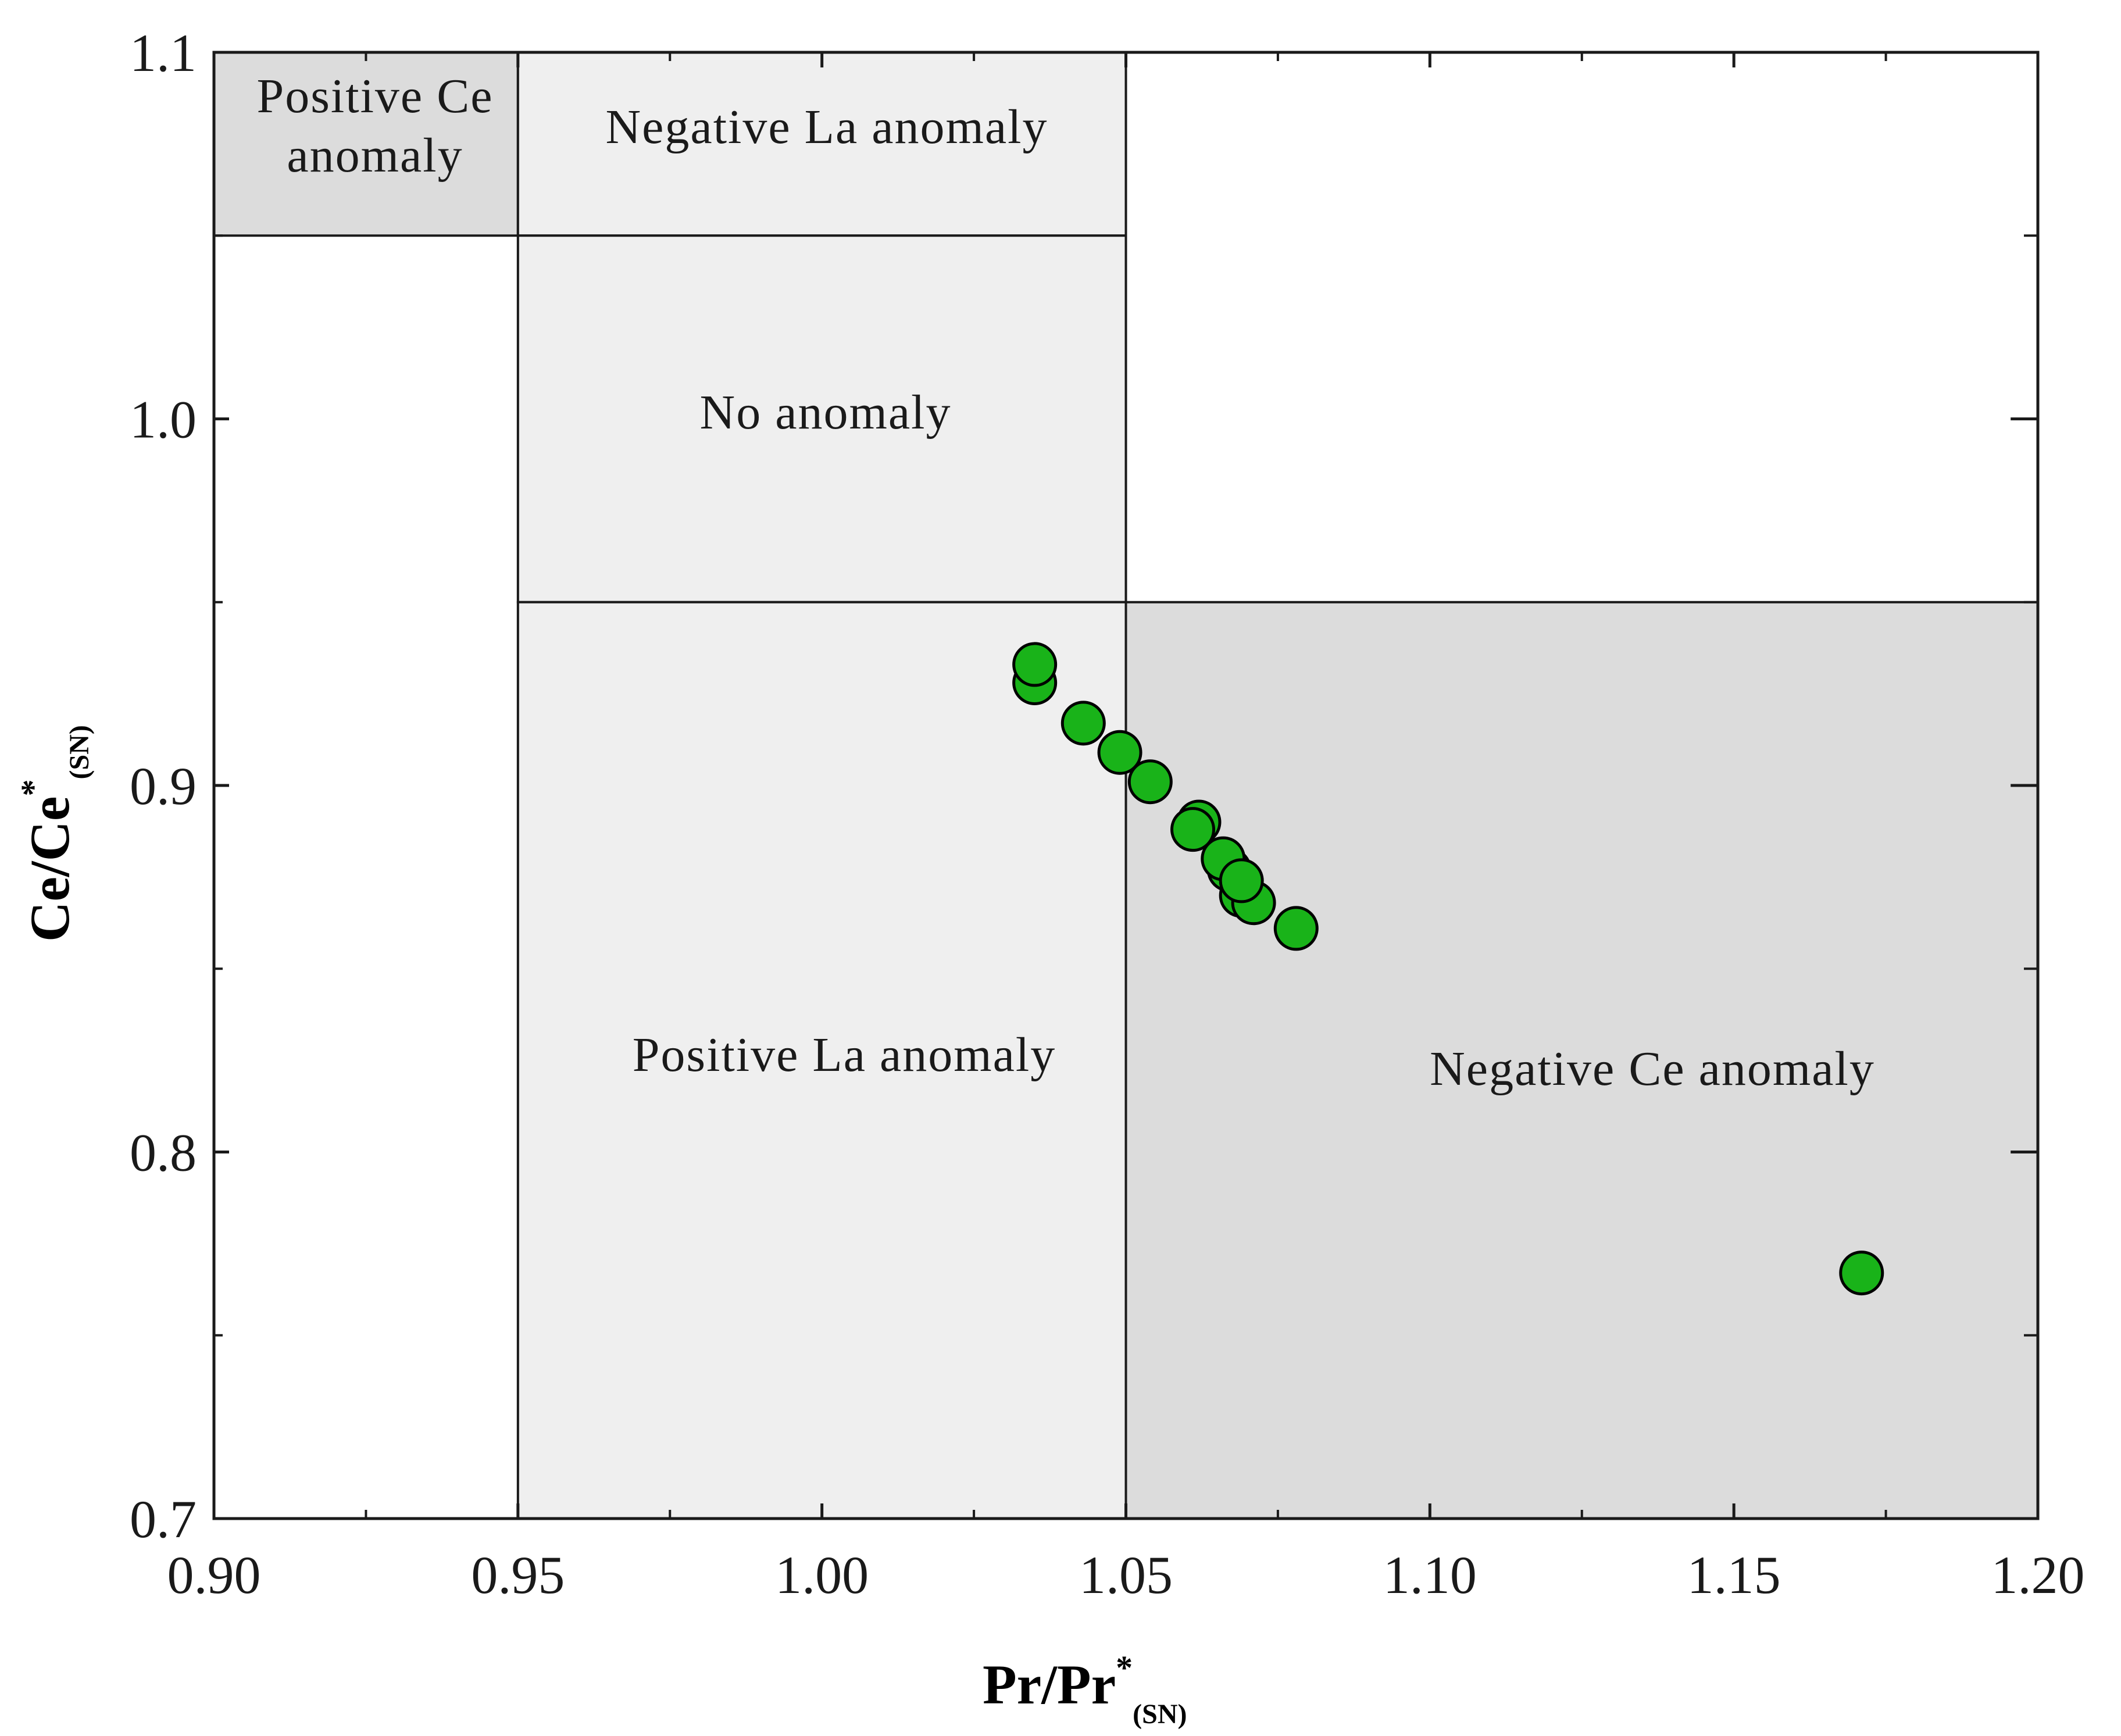 The width and height of the screenshot is (2121, 1736). Describe the element at coordinates (164, 786) in the screenshot. I see `y-tick-label: 0.9` at that location.